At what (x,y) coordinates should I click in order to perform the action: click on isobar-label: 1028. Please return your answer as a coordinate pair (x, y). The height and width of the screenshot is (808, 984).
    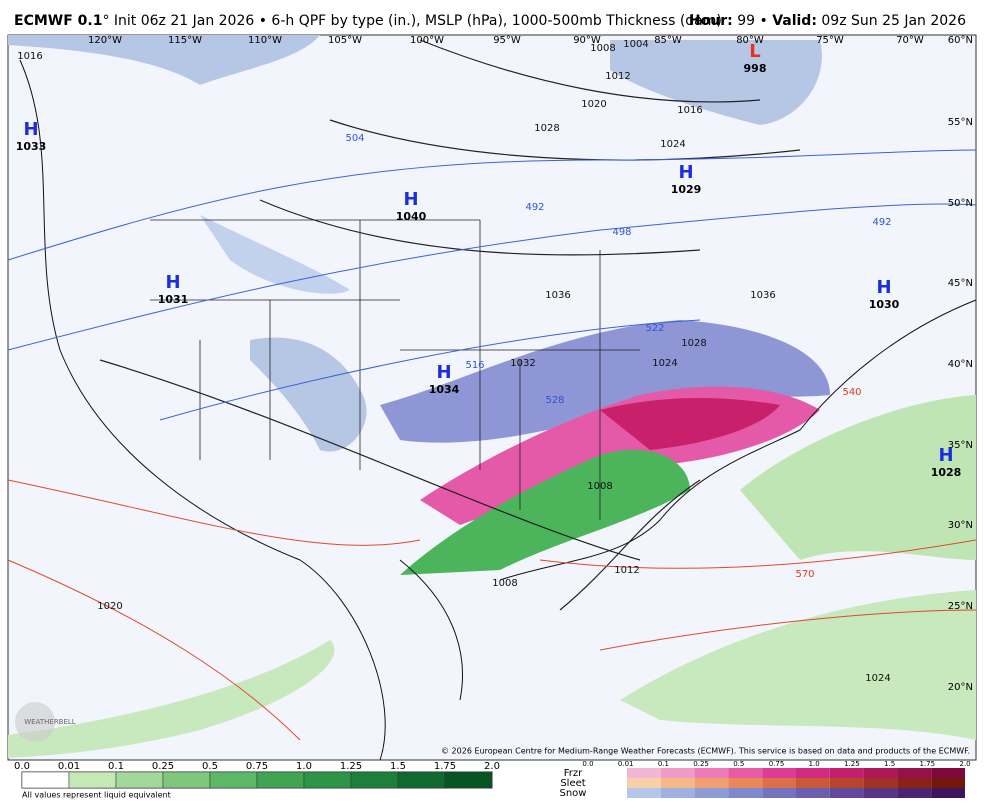
    Looking at the image, I should click on (546, 128).